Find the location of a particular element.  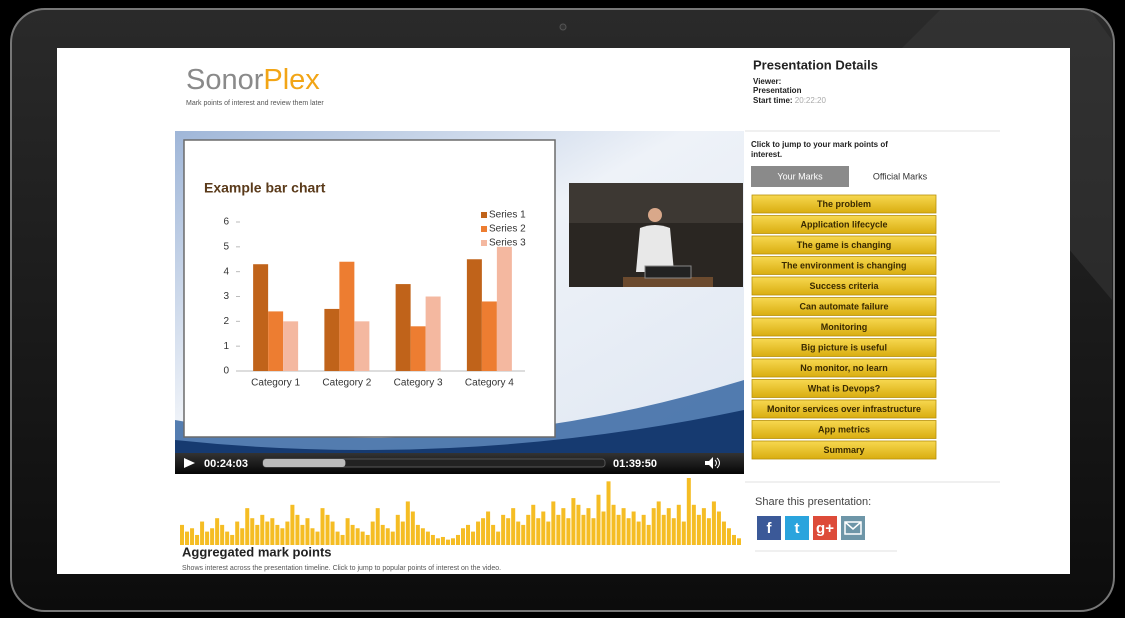

mark-label: Monitoring is located at coordinates (844, 327).